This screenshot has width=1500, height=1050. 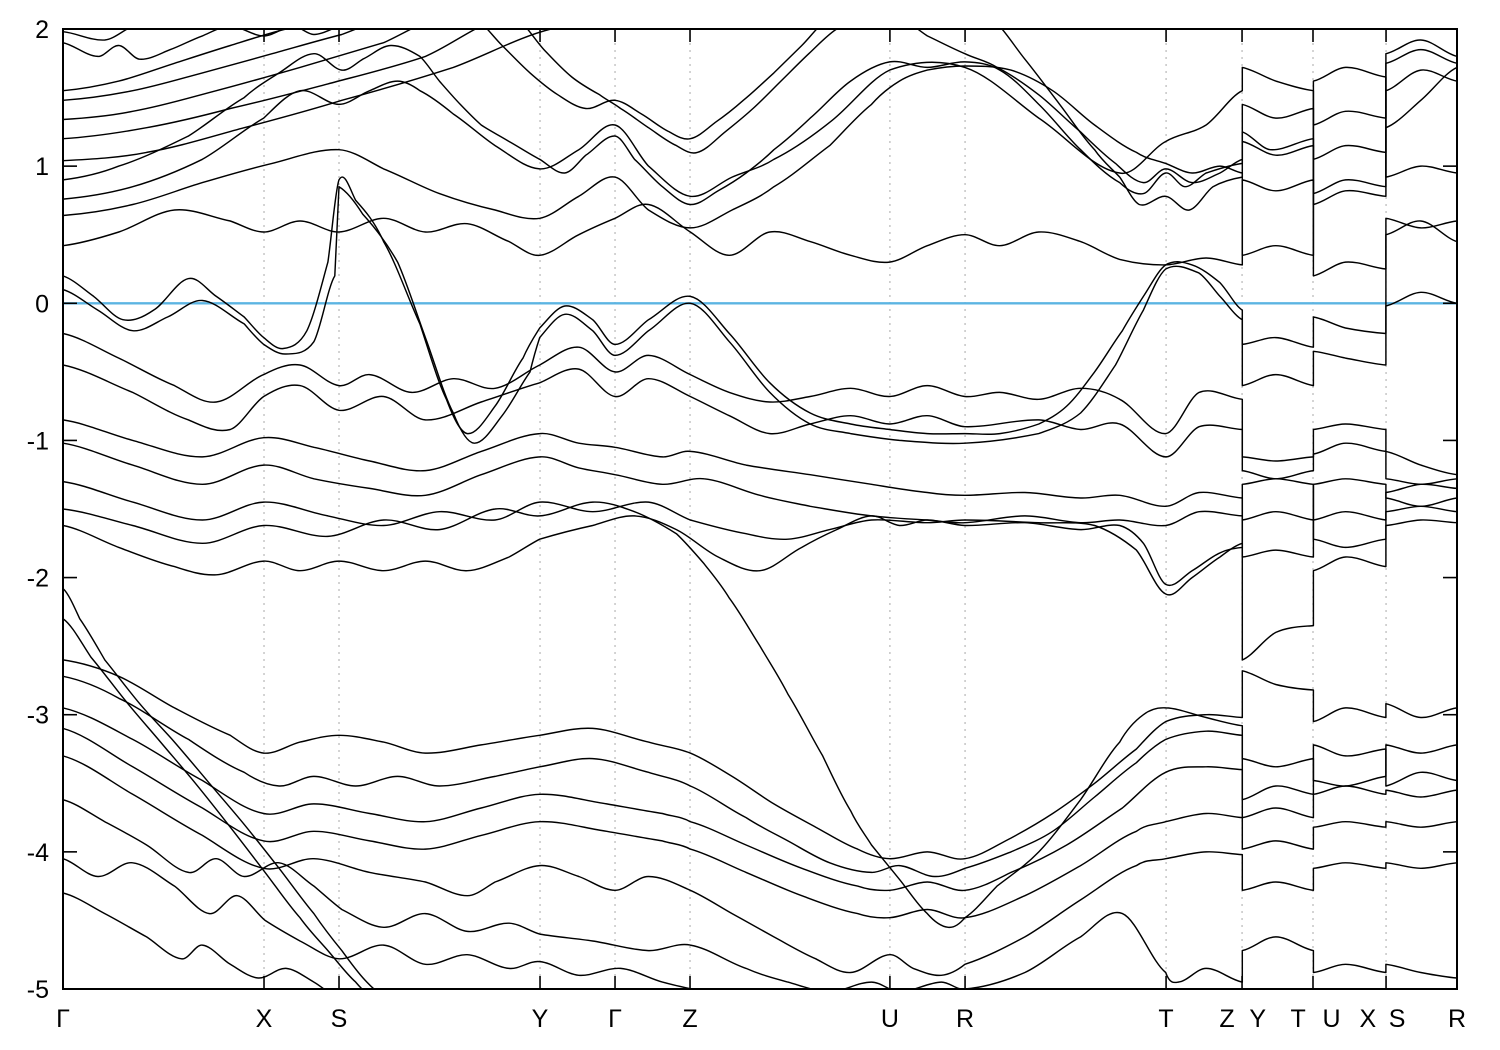 I want to click on y-tick-label: 1, so click(x=42, y=167).